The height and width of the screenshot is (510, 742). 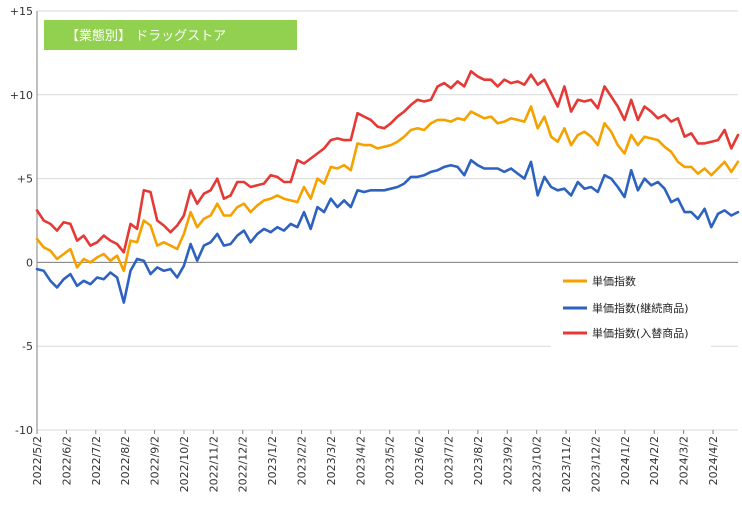 What do you see at coordinates (21, 221) in the screenshot?
I see `y-axis-ticks: -10 -5 0 +5 +10 +15` at bounding box center [21, 221].